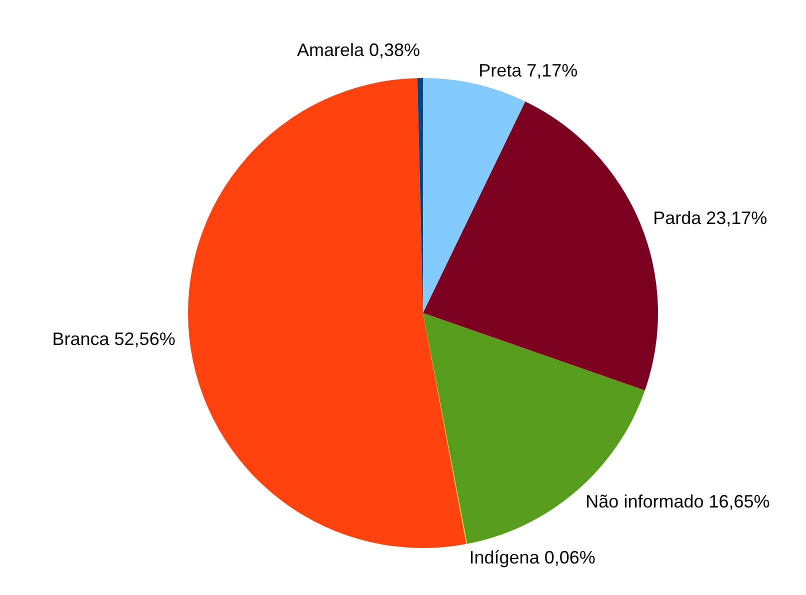  Describe the element at coordinates (678, 502) in the screenshot. I see `slice-label: Não informado 16,65%` at that location.